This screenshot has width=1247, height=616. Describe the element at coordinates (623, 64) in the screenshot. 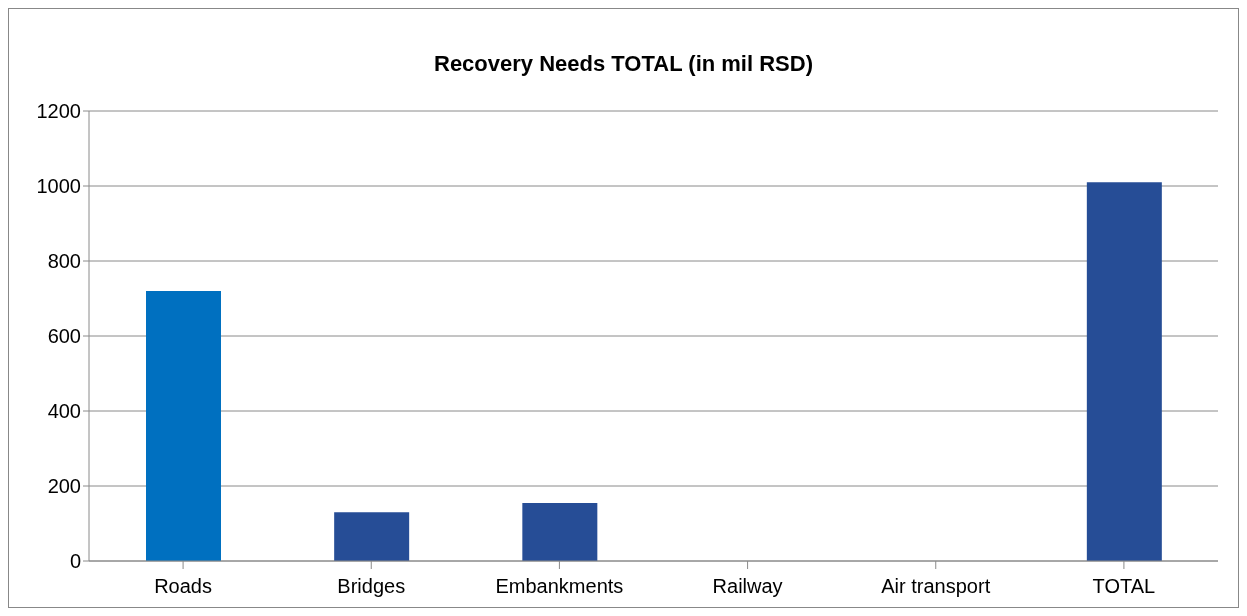

I see `chart-title: Recovery Needs TOTAL (in mil RSD)` at that location.